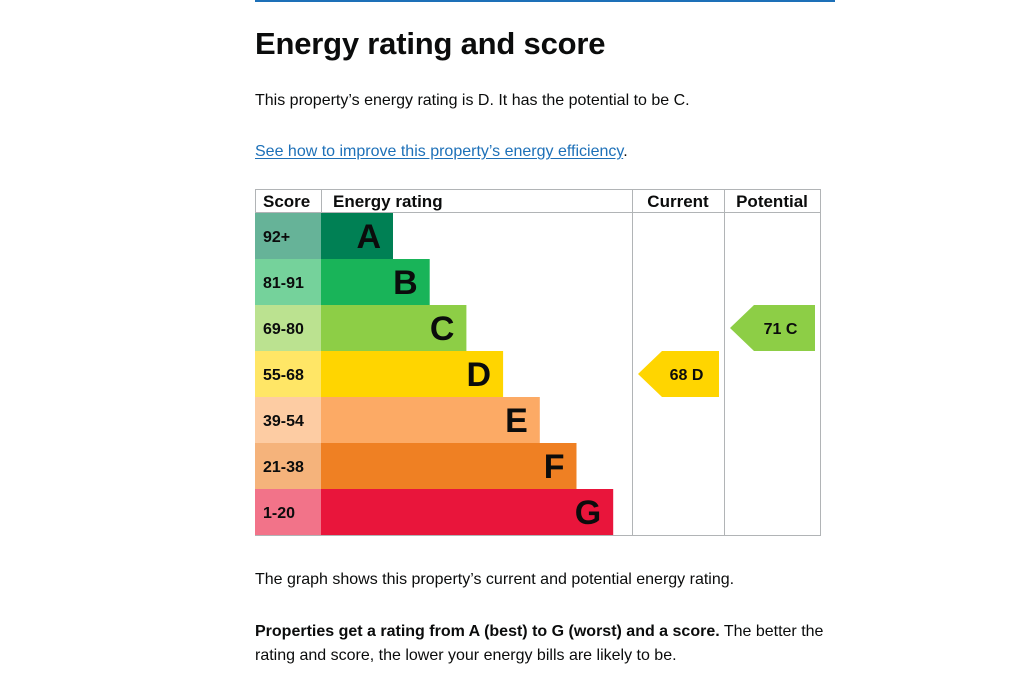 This screenshot has height=673, width=1024. What do you see at coordinates (678, 201) in the screenshot?
I see `header-current: Current` at bounding box center [678, 201].